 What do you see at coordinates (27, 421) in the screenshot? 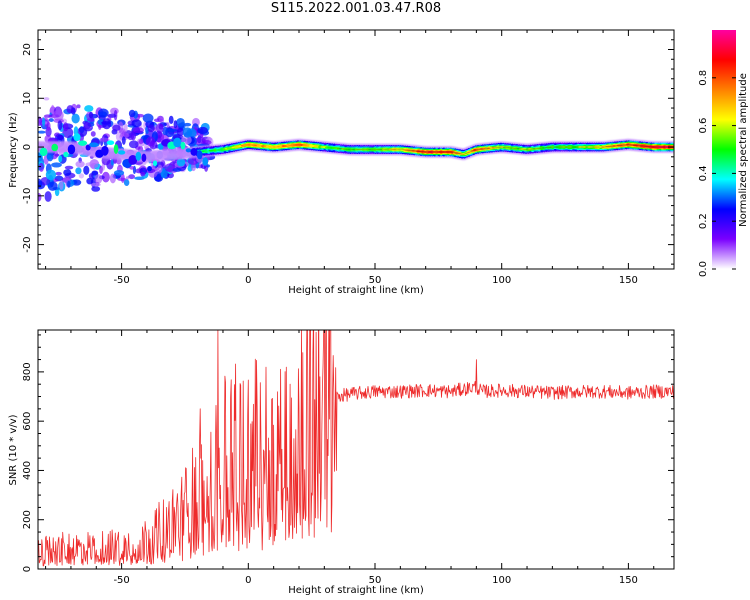
I see `snr-y-tick-label: 600` at bounding box center [27, 421].